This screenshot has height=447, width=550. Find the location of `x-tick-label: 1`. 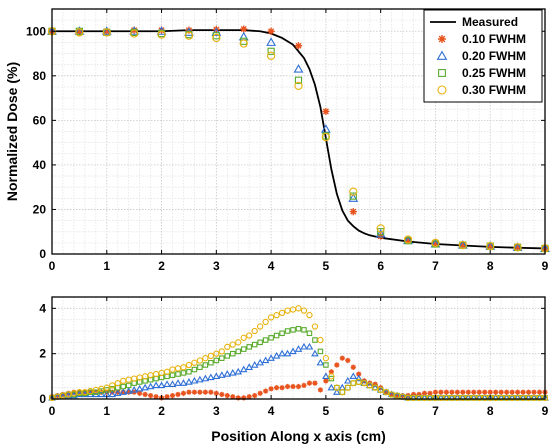

x-tick-label: 1 is located at coordinates (106, 411).